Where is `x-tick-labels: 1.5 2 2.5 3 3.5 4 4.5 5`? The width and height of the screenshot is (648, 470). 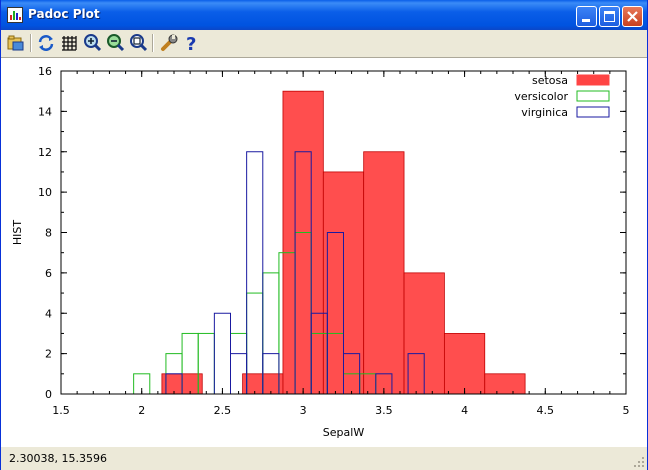
x-tick-labels: 1.5 2 2.5 3 3.5 4 4.5 5 is located at coordinates (340, 410).